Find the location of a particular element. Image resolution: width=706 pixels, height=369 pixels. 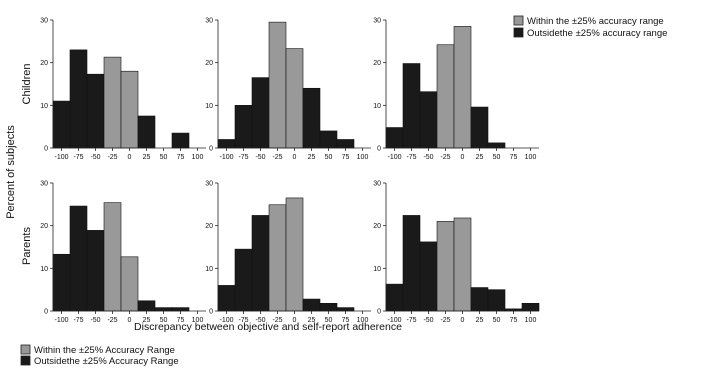

legend-top-label-outside: Outsidethe ±25% accuracy range is located at coordinates (597, 33).